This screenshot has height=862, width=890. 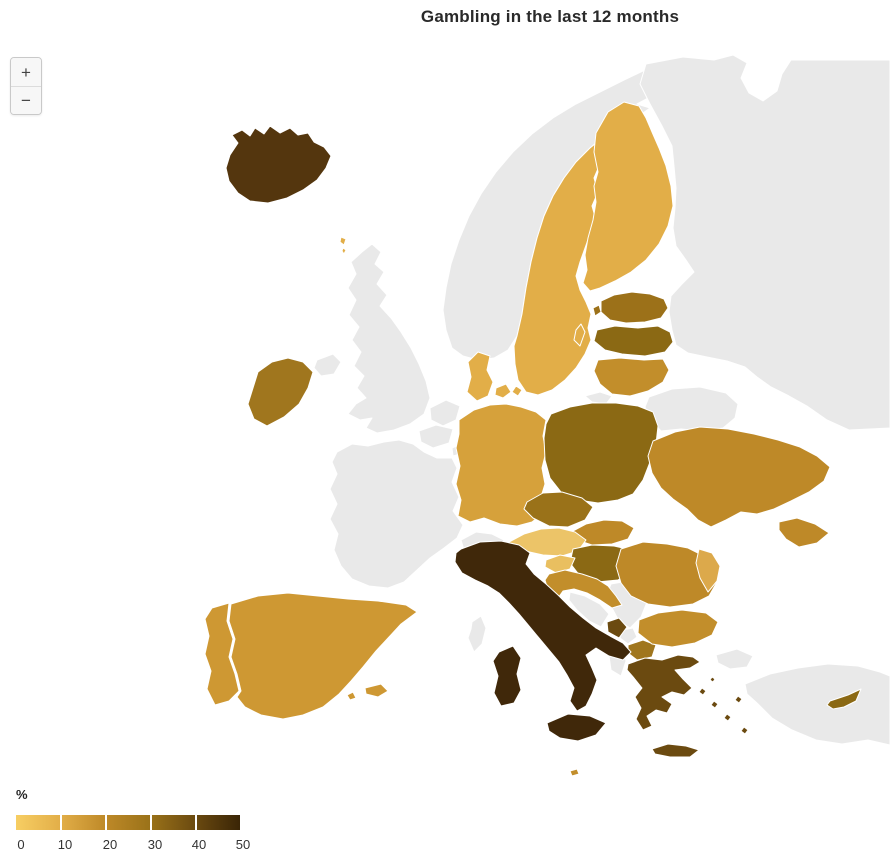 What do you see at coordinates (280, 392) in the screenshot?
I see `country-ireland` at bounding box center [280, 392].